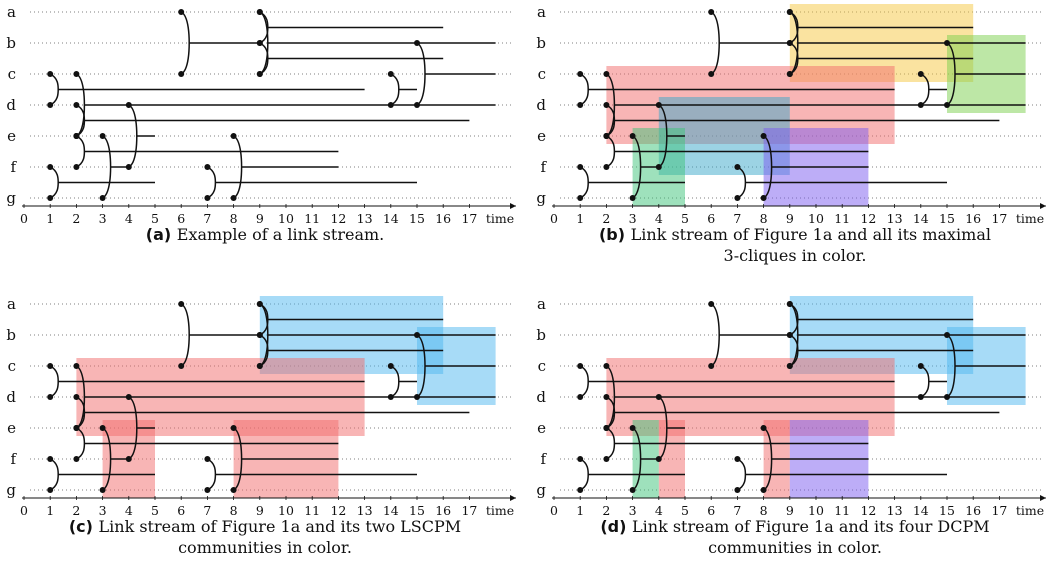 This screenshot has height=587, width=1056. Describe the element at coordinates (795, 547) in the screenshot. I see `caption-text: communities in color.` at that location.